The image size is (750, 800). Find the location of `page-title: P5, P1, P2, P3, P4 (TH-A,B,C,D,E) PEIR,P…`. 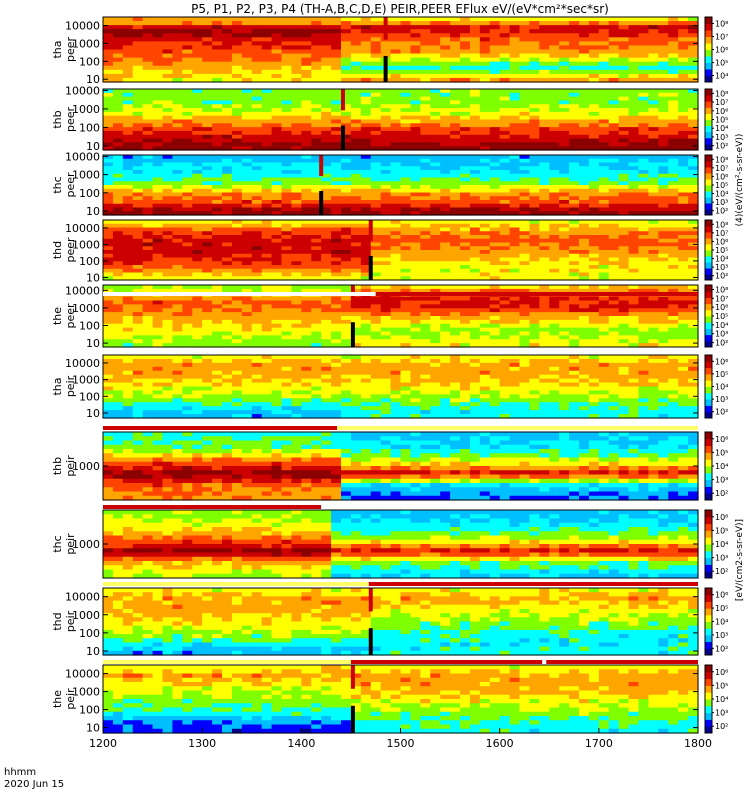

page-title: P5, P1, P2, P3, P4 (TH-A,B,C,D,E) PEIR,P… is located at coordinates (400, 9).